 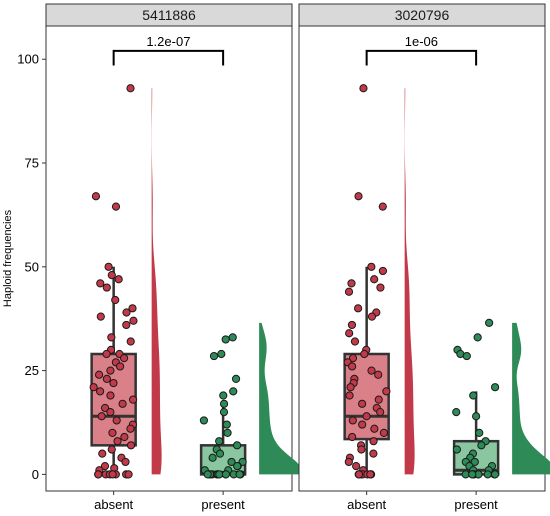 What do you see at coordinates (32, 370) in the screenshot?
I see `y-tick-label: 25` at bounding box center [32, 370].